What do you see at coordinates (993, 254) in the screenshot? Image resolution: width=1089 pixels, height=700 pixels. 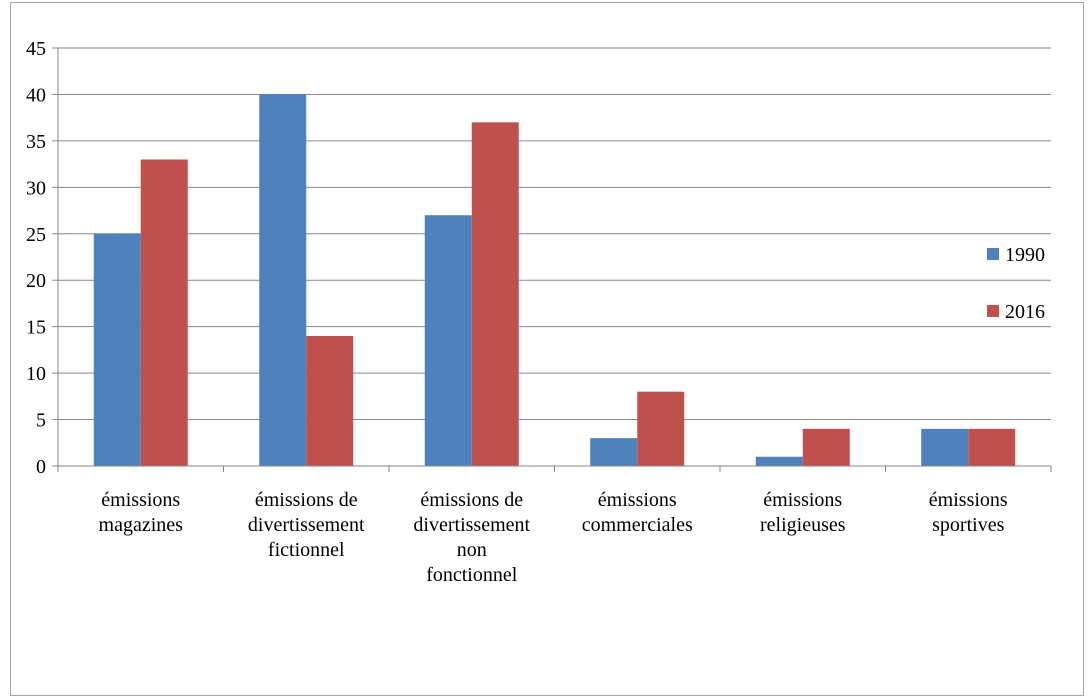 I see `legend-swatch-1990` at bounding box center [993, 254].